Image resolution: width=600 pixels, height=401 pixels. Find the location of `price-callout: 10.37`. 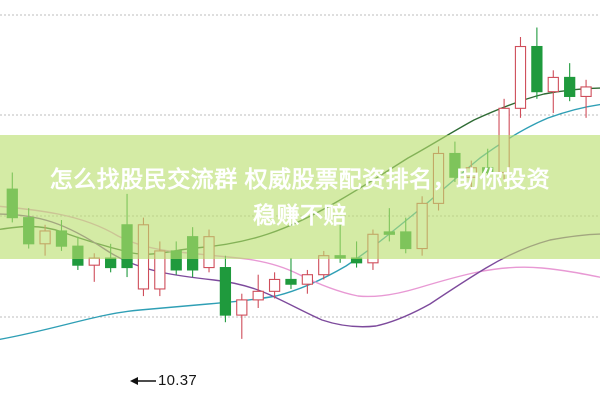

price-callout: 10.37 is located at coordinates (163, 380).